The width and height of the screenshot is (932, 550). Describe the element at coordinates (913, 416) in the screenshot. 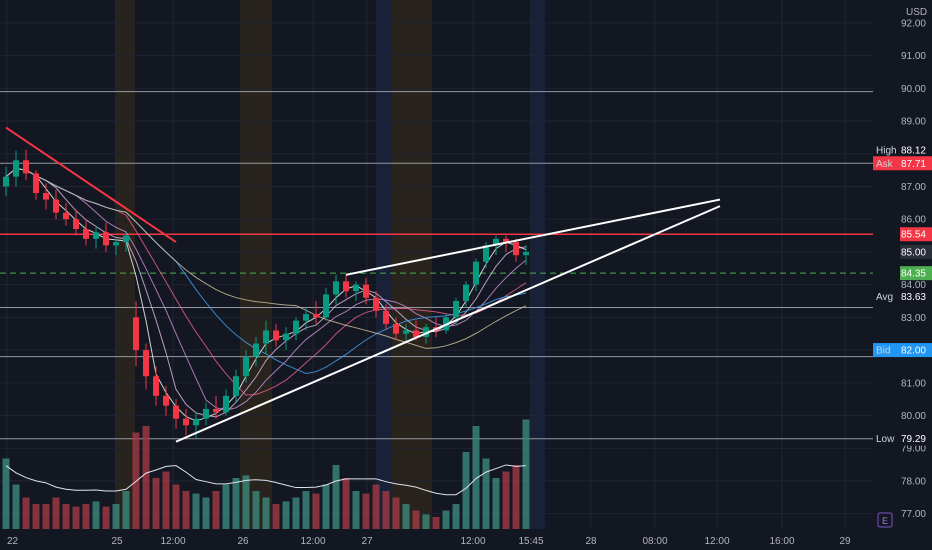

I see `y-tick-label: 80.00` at that location.